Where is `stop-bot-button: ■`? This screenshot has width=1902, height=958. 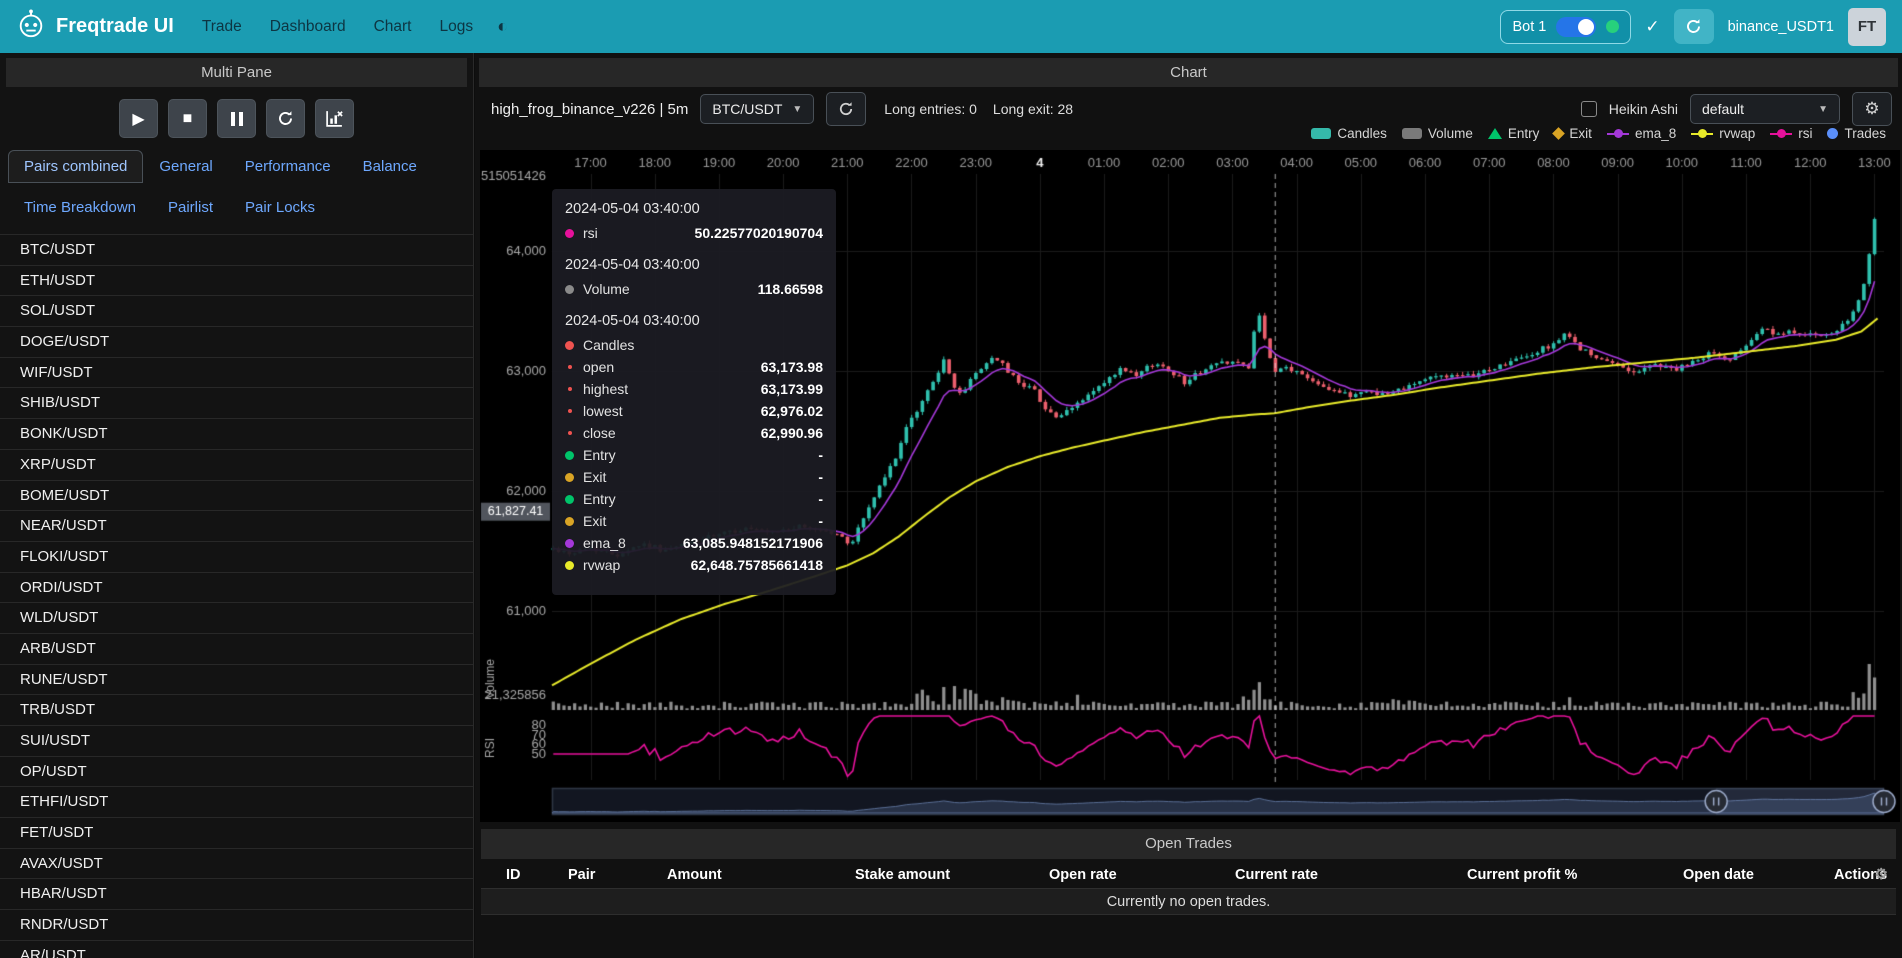 stop-bot-button: ■ is located at coordinates (187, 118).